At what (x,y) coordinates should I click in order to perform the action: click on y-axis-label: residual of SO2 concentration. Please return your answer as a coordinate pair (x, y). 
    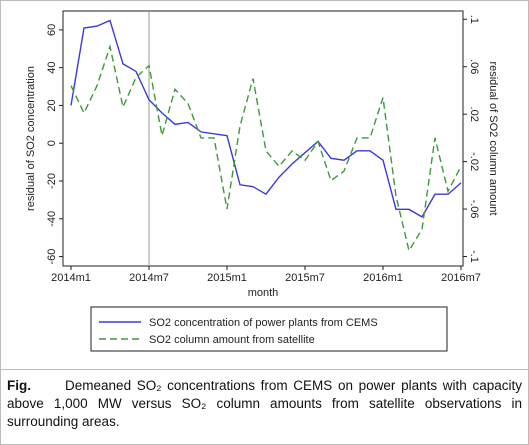
    Looking at the image, I should click on (31, 138).